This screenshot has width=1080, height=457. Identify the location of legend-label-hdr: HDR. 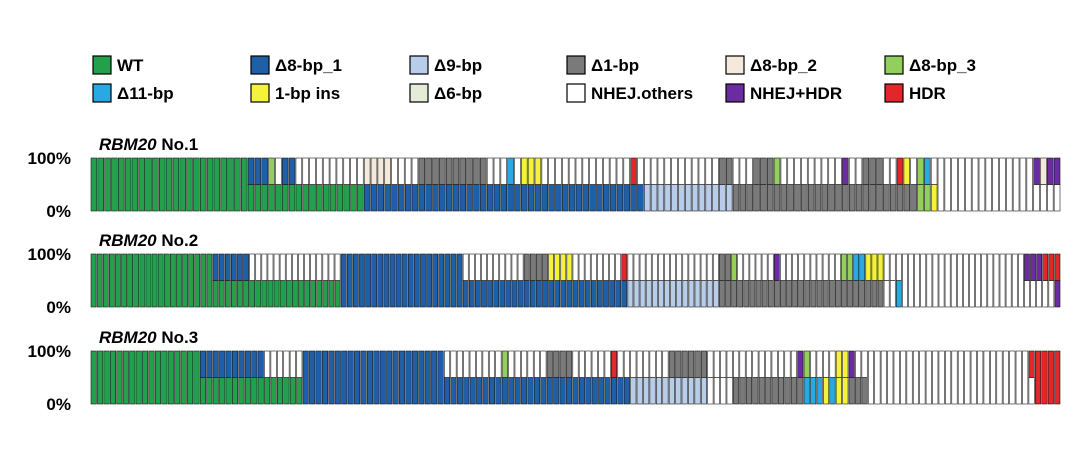
(927, 93).